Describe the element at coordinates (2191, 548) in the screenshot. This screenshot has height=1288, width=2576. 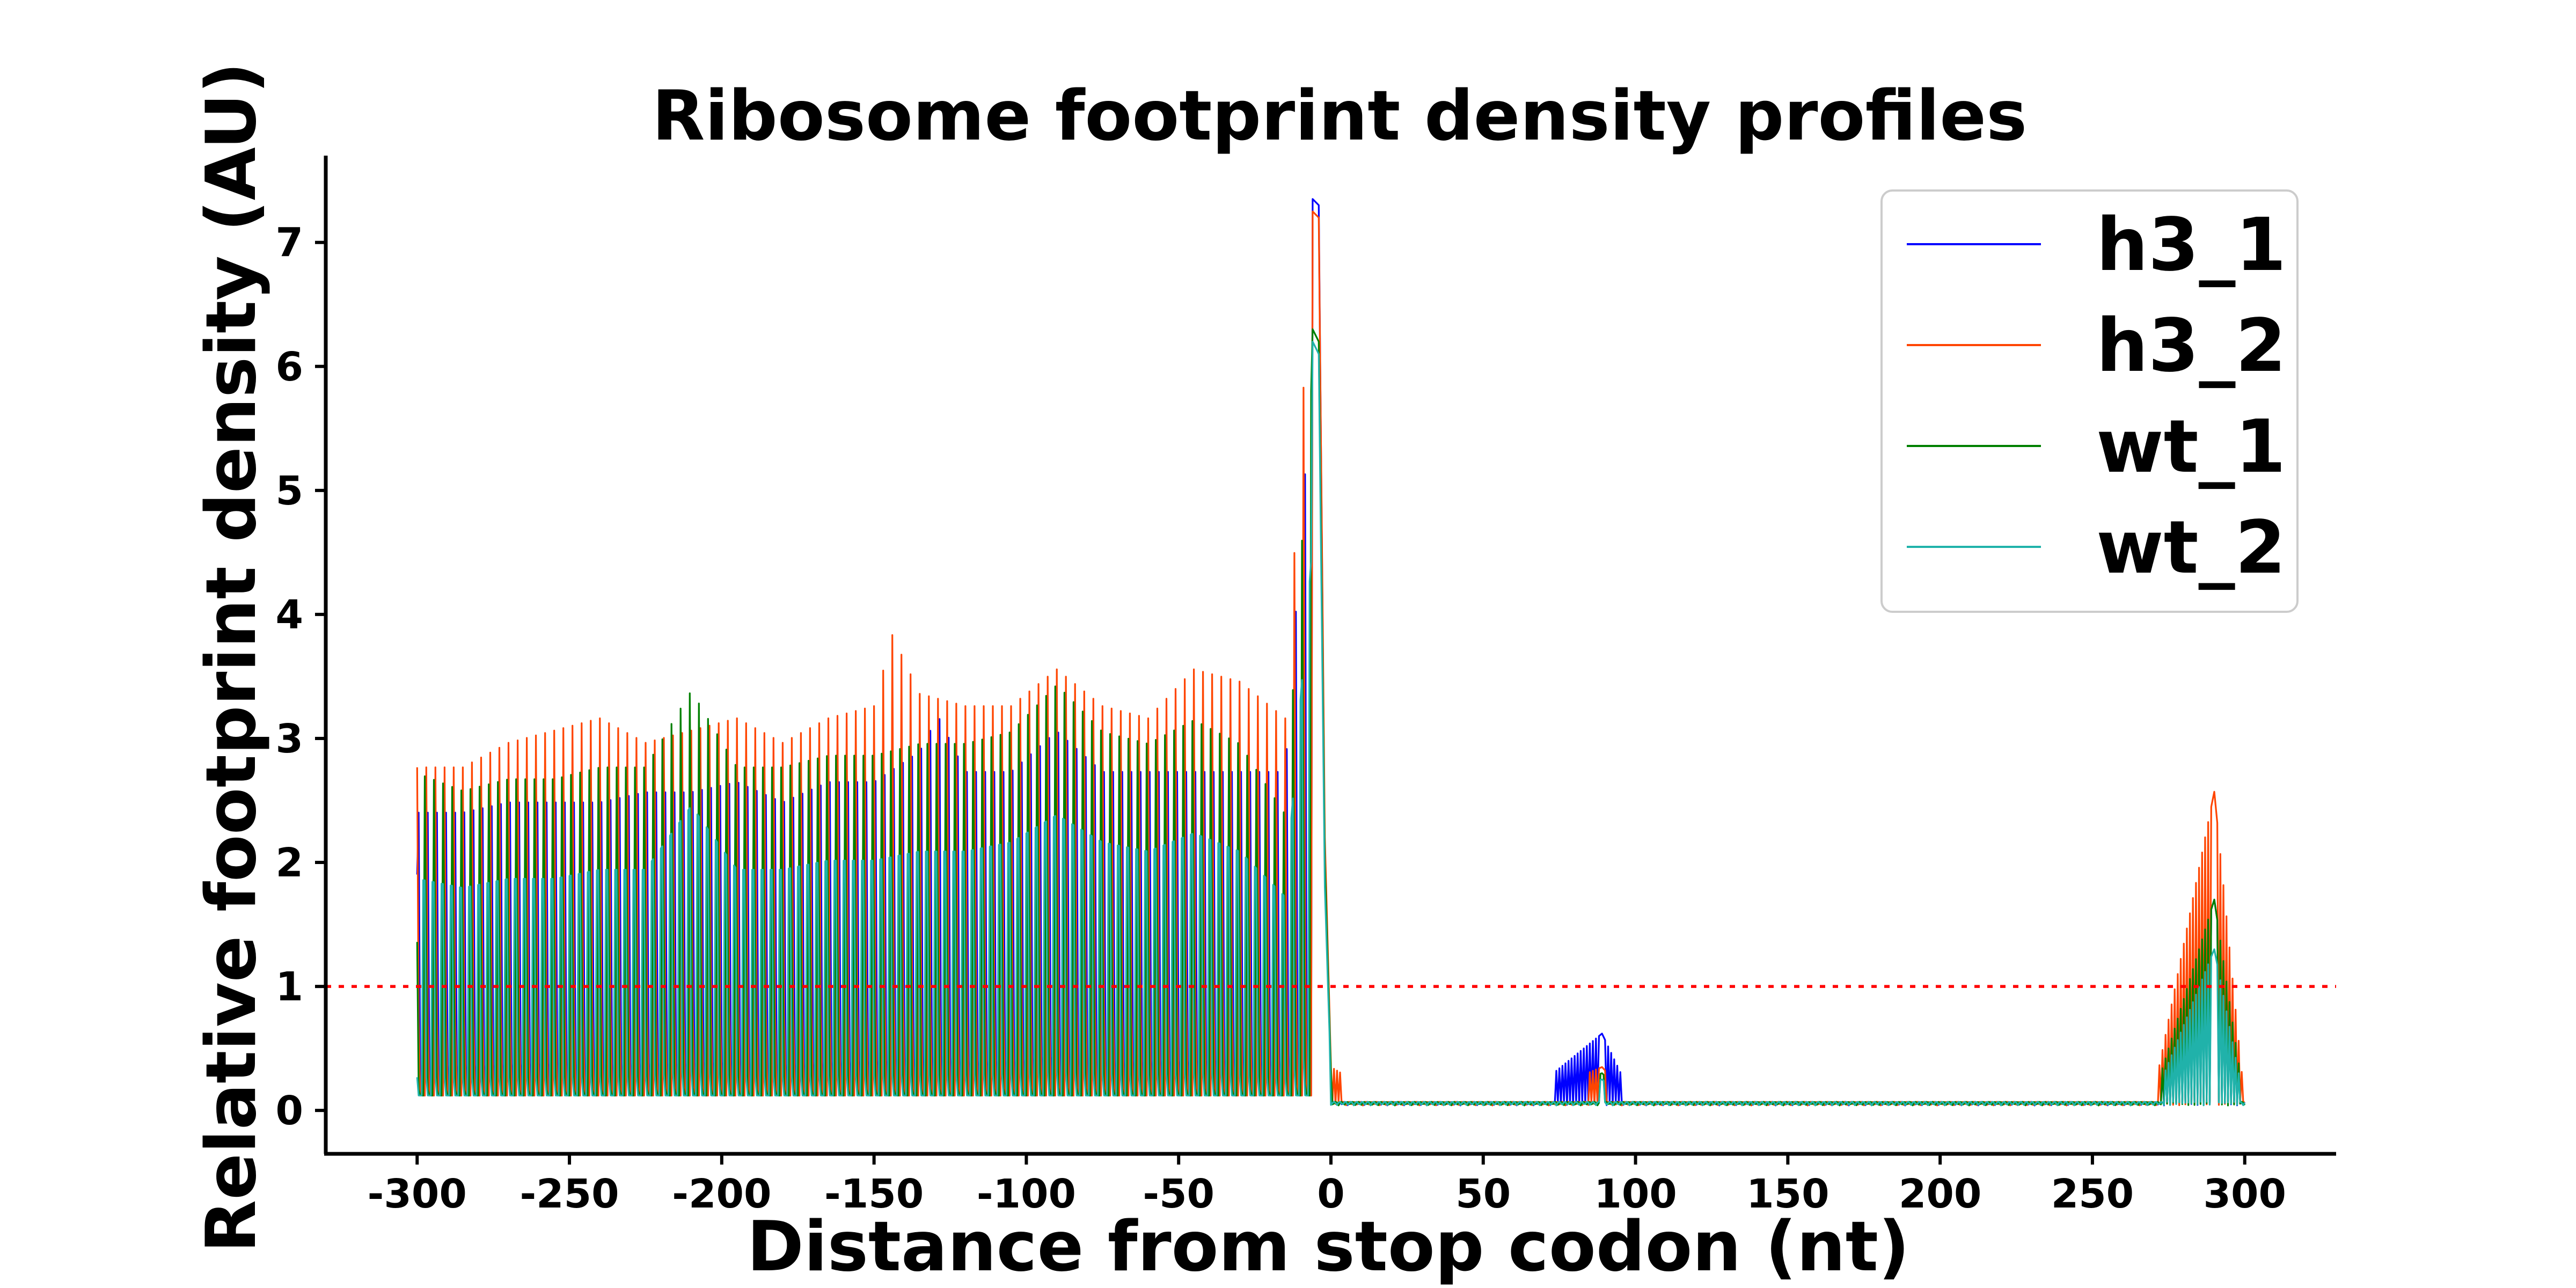
I see `legend-label-wt_2: wt_2` at that location.